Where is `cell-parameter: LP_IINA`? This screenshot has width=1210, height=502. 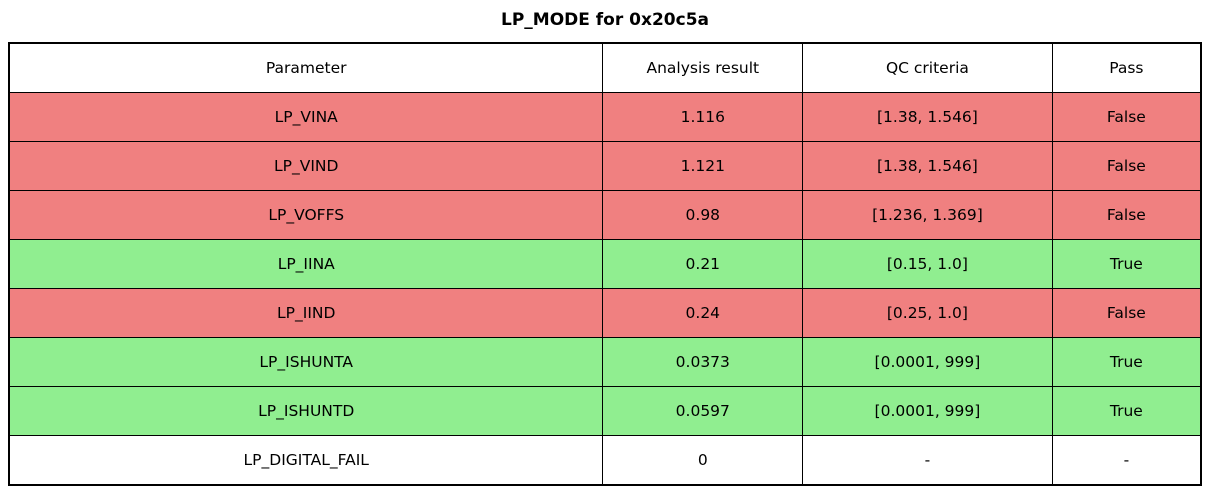
cell-parameter: LP_IINA is located at coordinates (306, 264).